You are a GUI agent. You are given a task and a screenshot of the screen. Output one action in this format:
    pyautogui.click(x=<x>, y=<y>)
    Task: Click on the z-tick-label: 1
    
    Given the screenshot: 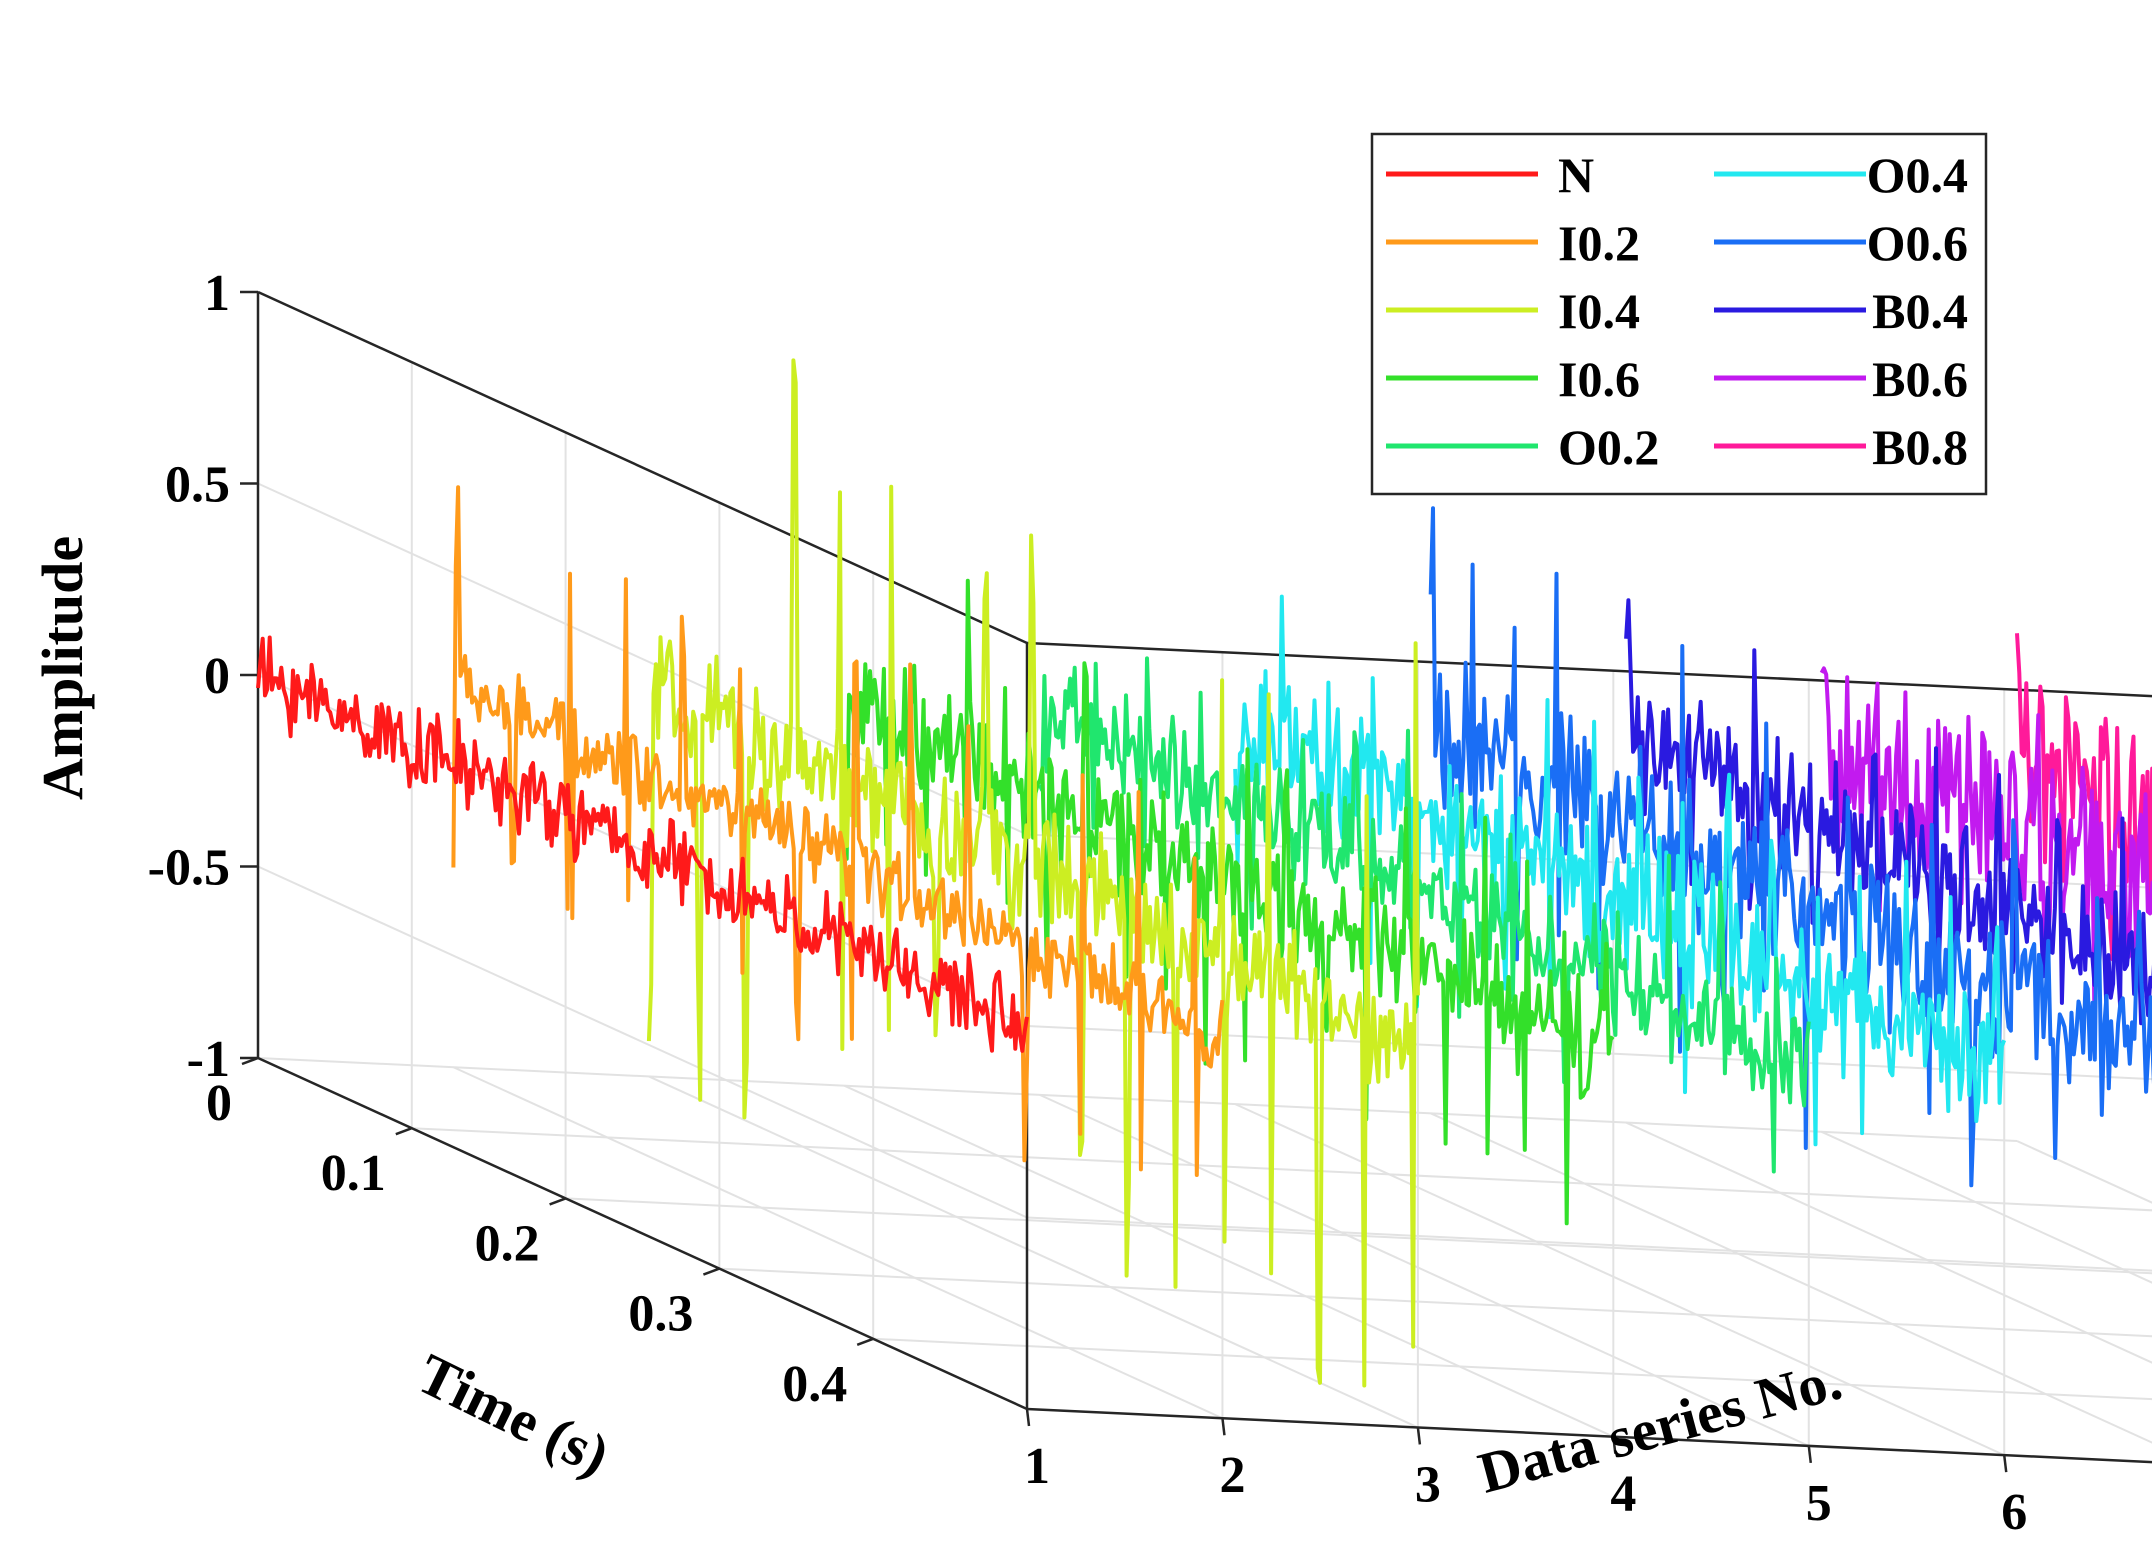 What is the action you would take?
    pyautogui.click(x=217, y=293)
    